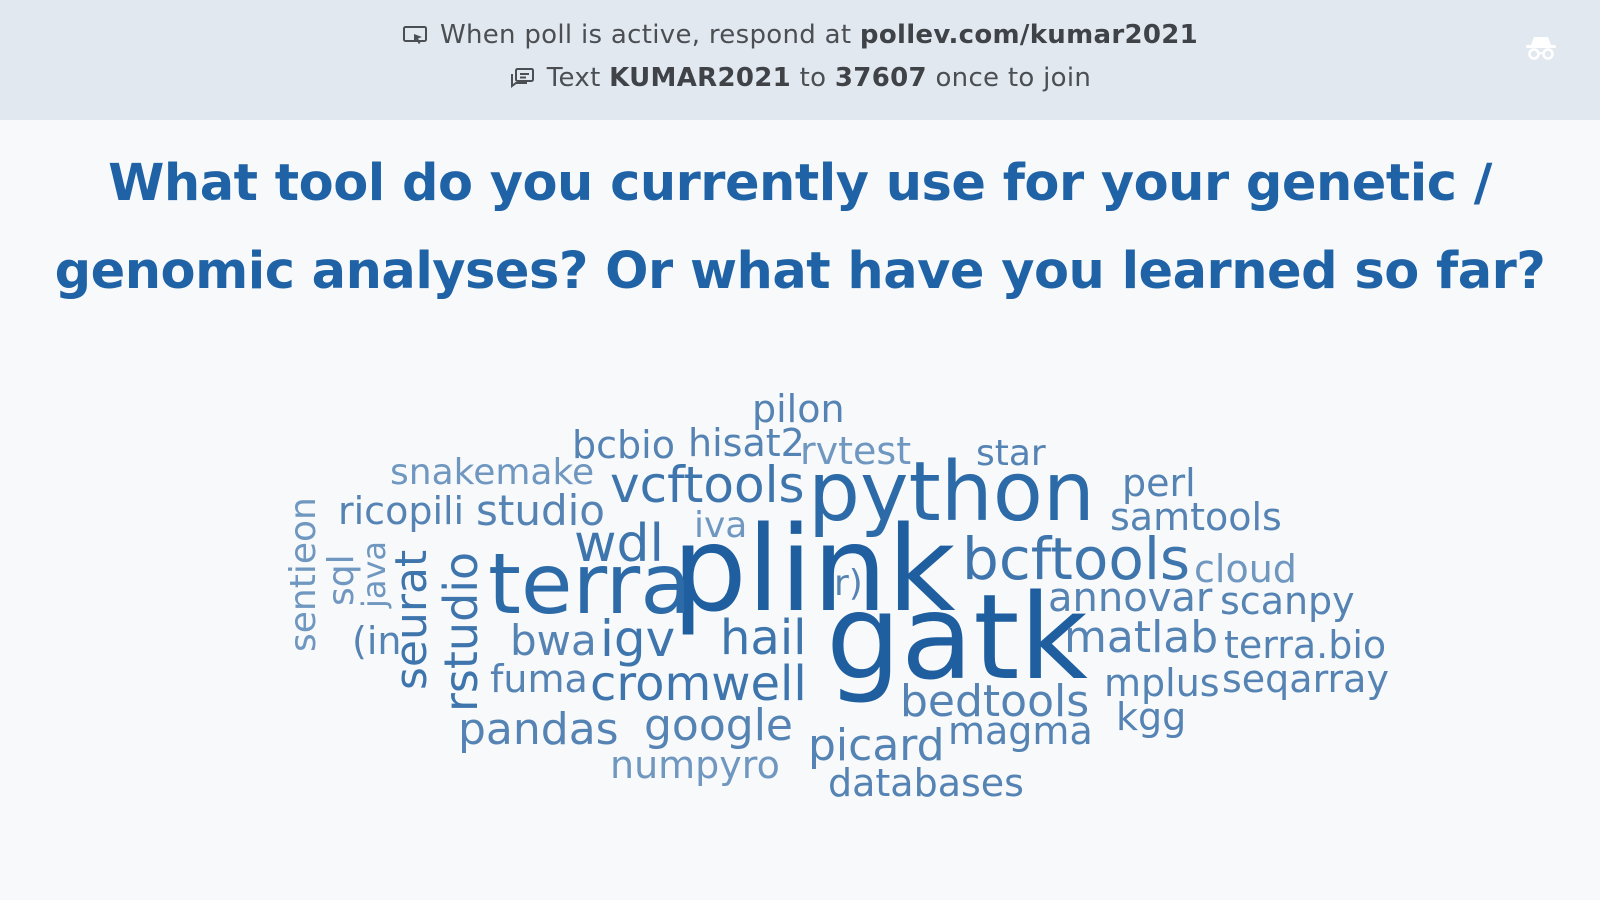  Describe the element at coordinates (721, 525) in the screenshot. I see `word: iva` at that location.